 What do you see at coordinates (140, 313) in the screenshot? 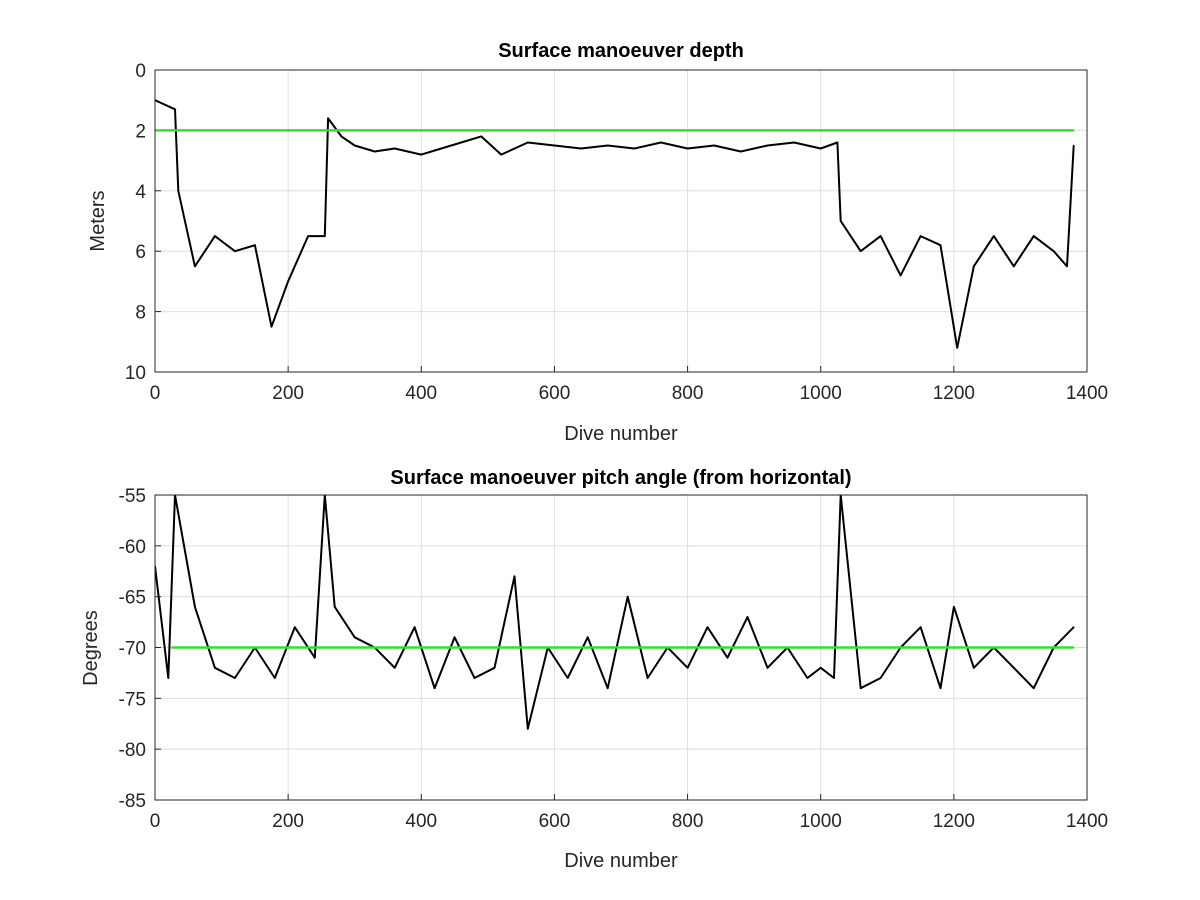
I see `depth-y-tick-label: 8` at bounding box center [140, 313].